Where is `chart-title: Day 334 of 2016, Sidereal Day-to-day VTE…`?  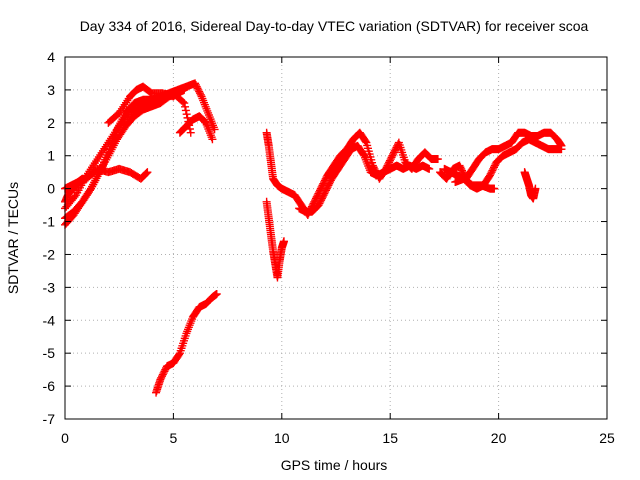 chart-title: Day 334 of 2016, Sidereal Day-to-day VTE… is located at coordinates (334, 26).